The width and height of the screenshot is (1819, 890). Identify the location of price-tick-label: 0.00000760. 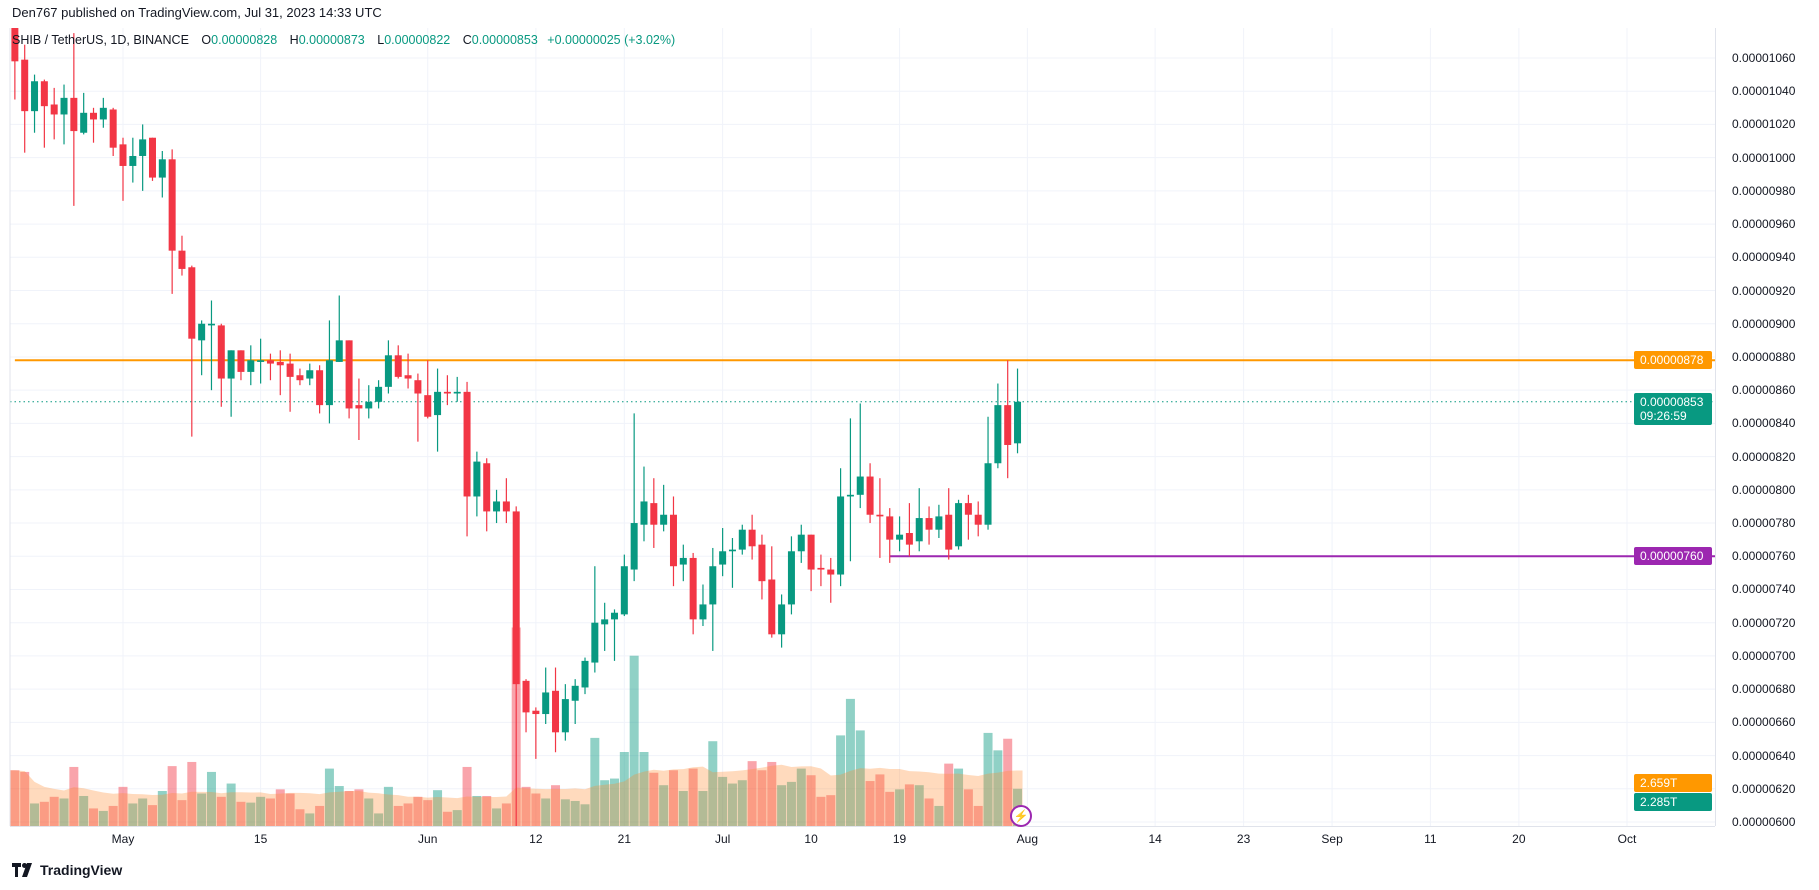
(1764, 556).